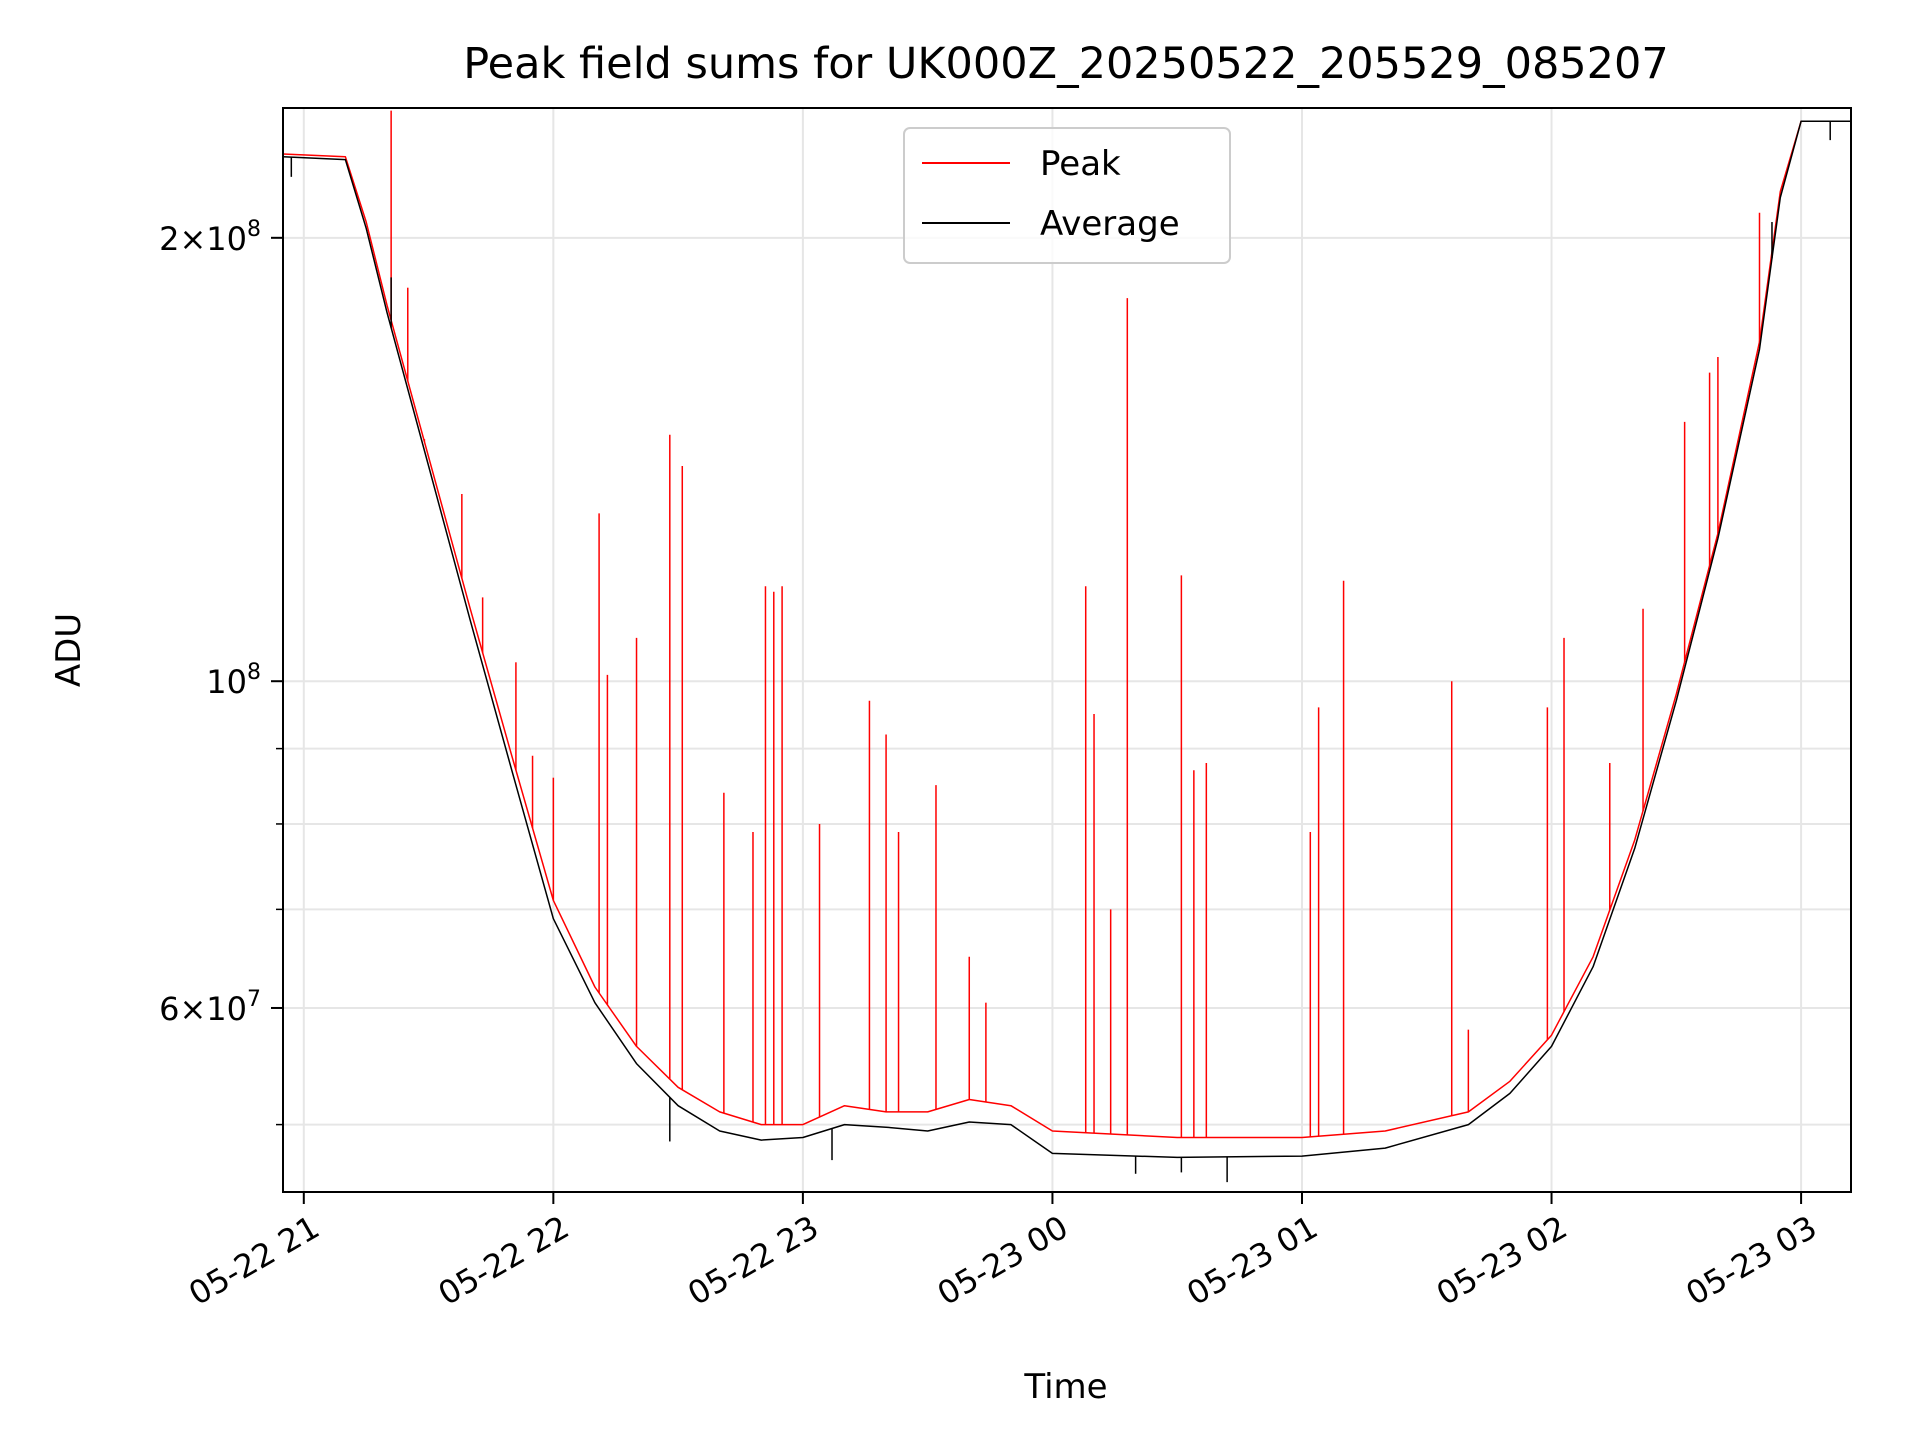  I want to click on legend-label-peak: Peak, so click(1080, 164).